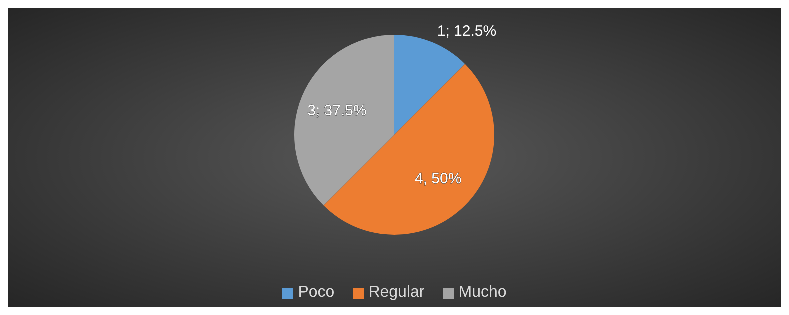 The width and height of the screenshot is (789, 315). I want to click on data-label: 4, 50%, so click(438, 179).